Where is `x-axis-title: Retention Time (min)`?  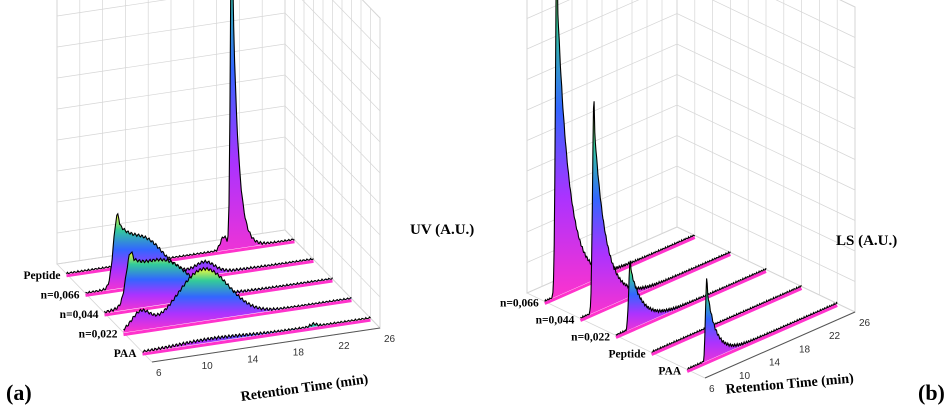 x-axis-title: Retention Time (min) is located at coordinates (305, 388).